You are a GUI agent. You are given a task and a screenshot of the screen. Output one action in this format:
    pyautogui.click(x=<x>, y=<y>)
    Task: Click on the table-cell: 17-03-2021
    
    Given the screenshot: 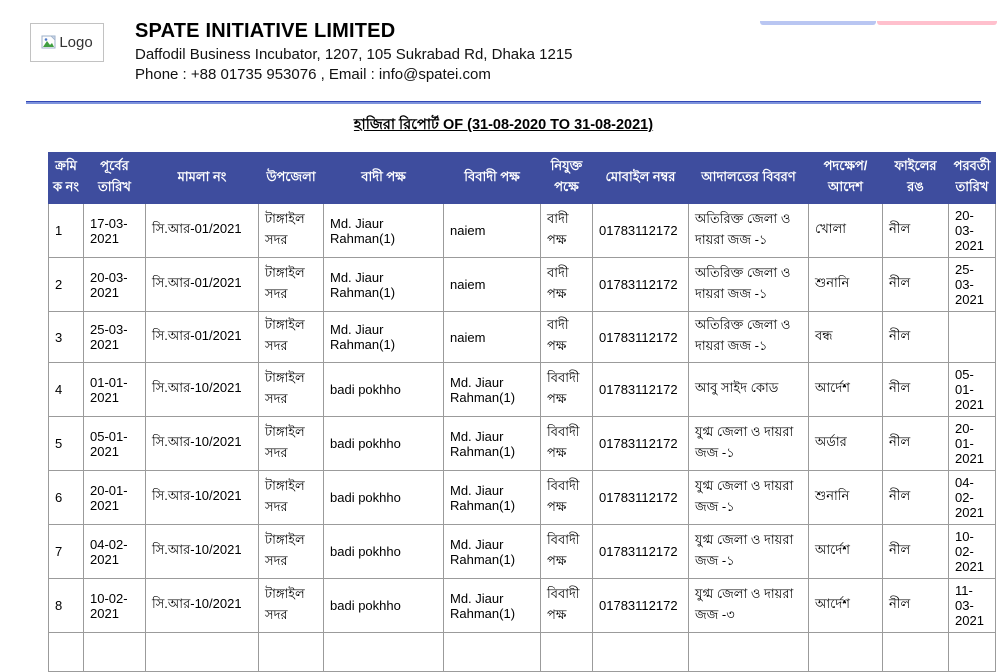 What is the action you would take?
    pyautogui.click(x=114, y=230)
    